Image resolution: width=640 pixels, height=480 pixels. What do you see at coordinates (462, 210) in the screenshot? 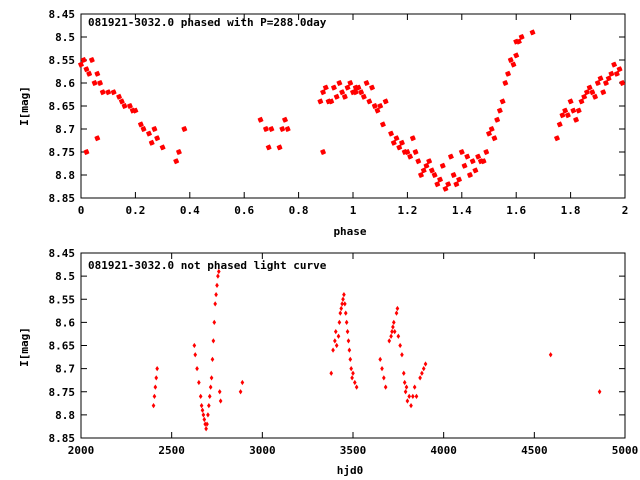
I see `phased-x-tick-label: 1.4` at bounding box center [462, 210].